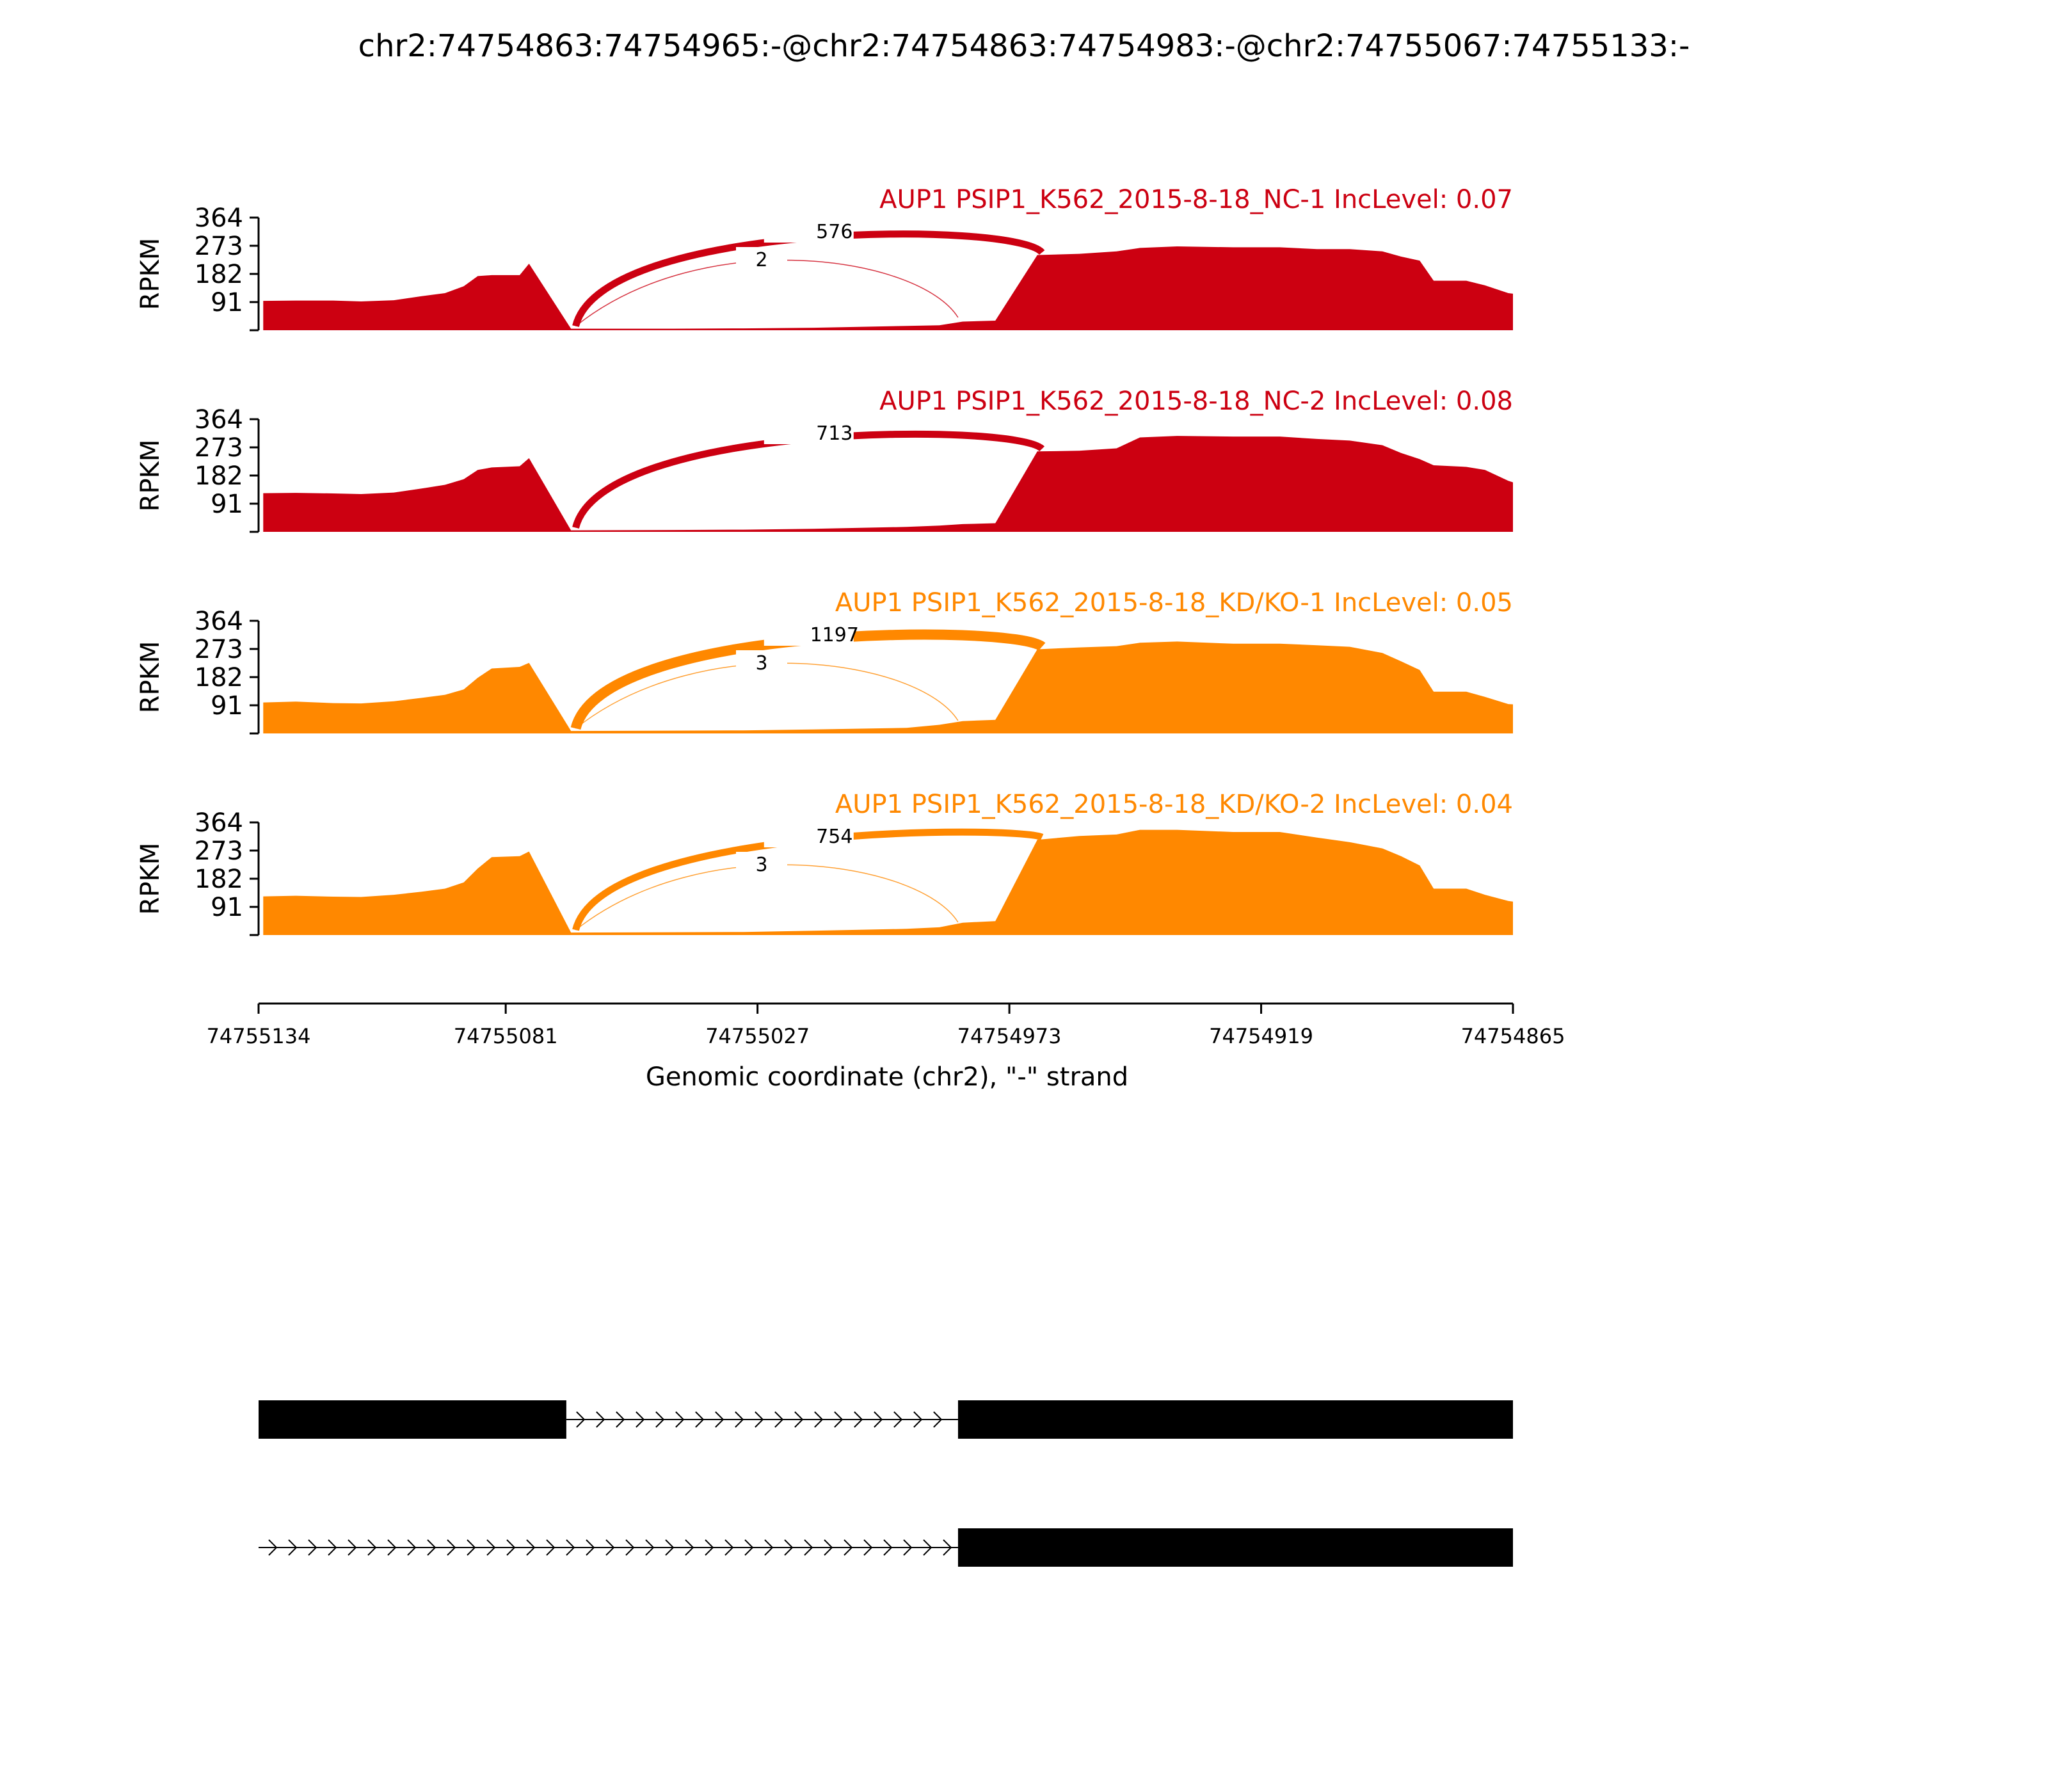 The image size is (2048, 1792). What do you see at coordinates (834, 837) in the screenshot?
I see `junction-count: 754` at bounding box center [834, 837].